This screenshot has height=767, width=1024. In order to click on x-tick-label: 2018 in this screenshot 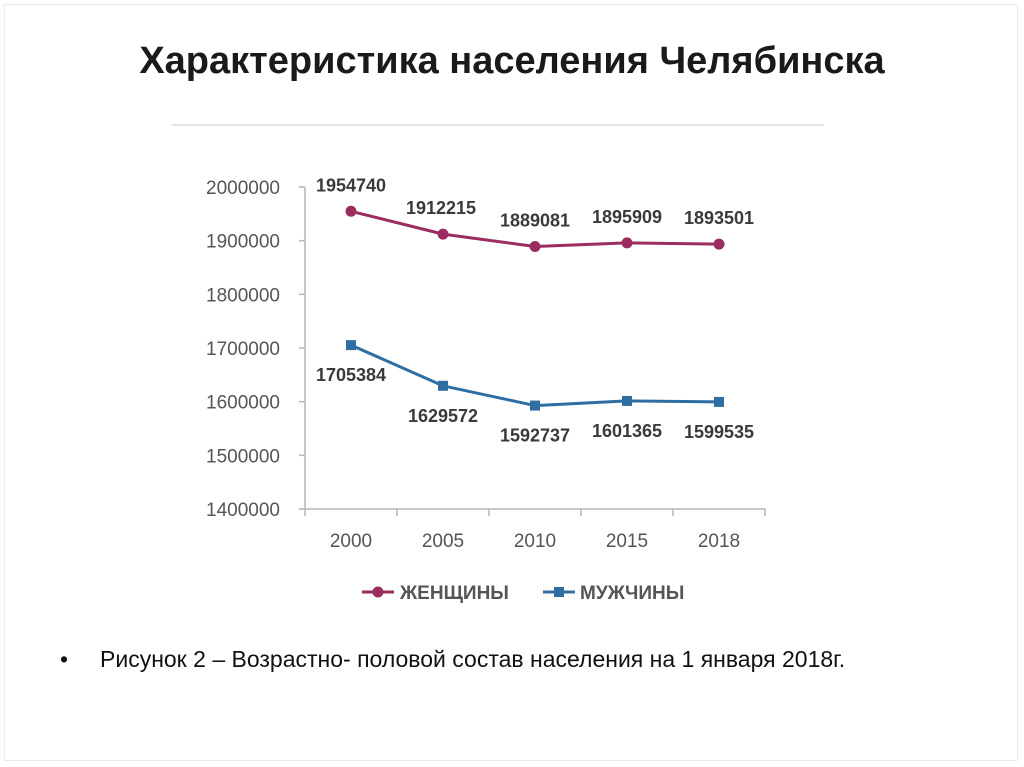, I will do `click(719, 541)`.